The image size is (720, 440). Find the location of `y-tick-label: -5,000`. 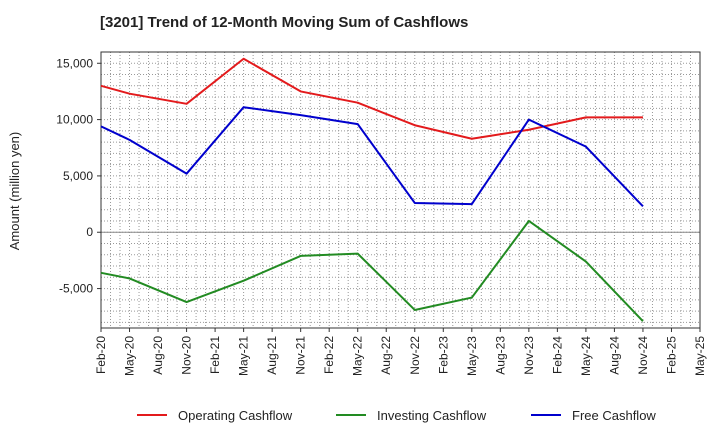

y-tick-label: -5,000 is located at coordinates (76, 289).